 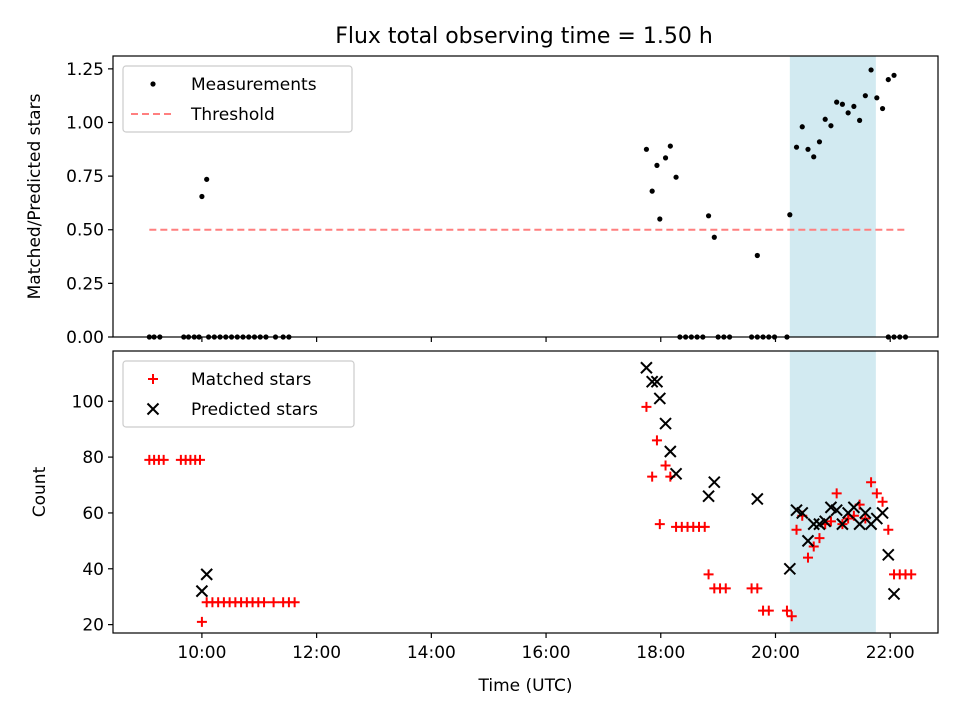 I want to click on bottom-x-ticks: 10:00 12:00 14:00 16:00 18:00 20:00 22:00, so click(x=546, y=648).